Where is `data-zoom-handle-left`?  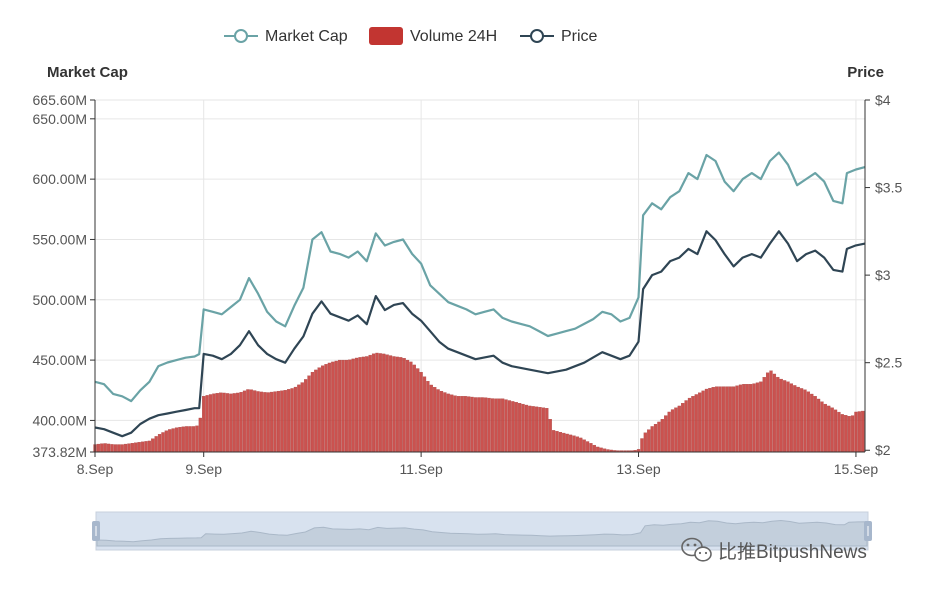
data-zoom-handle-left is located at coordinates (96, 531).